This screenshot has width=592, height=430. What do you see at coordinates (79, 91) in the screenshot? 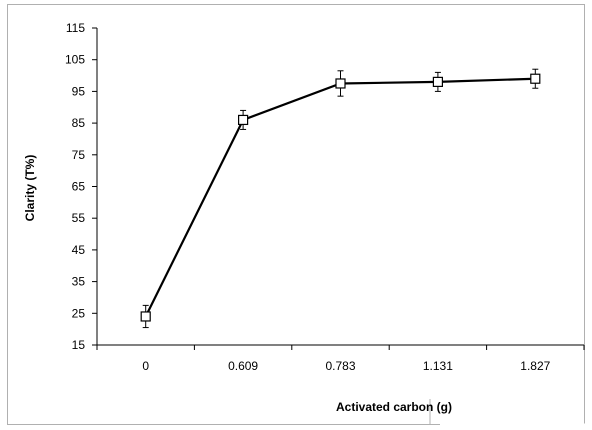
I see `y-tick-label: 95` at bounding box center [79, 91].